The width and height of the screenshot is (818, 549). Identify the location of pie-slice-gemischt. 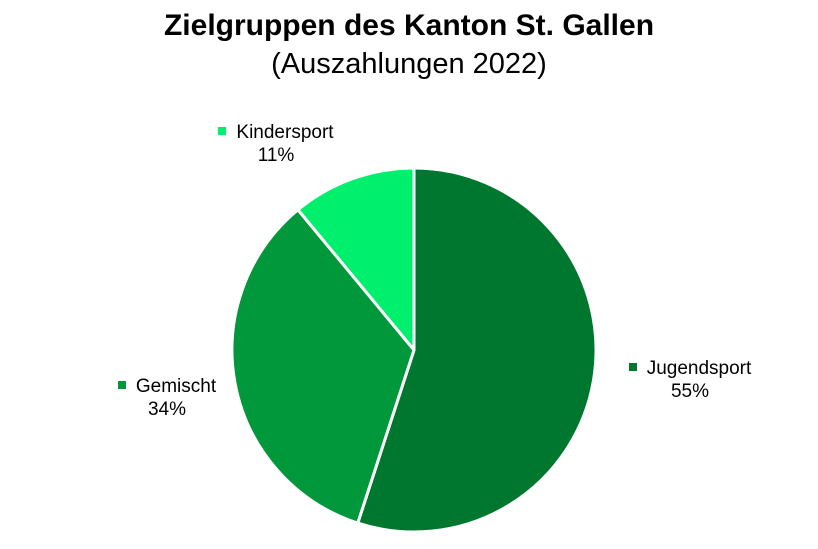
(323, 366).